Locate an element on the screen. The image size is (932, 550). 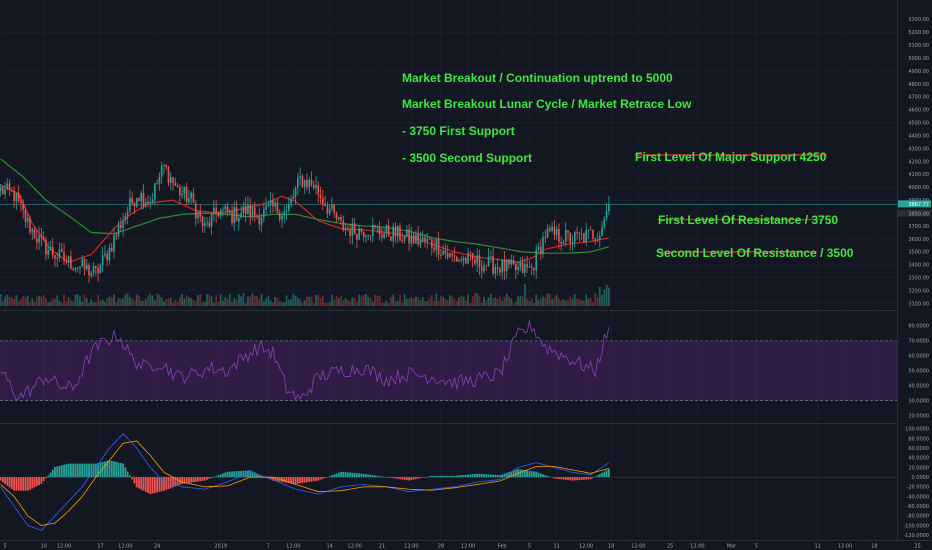
osc2-tick-label: 40.0000 is located at coordinates (918, 459).